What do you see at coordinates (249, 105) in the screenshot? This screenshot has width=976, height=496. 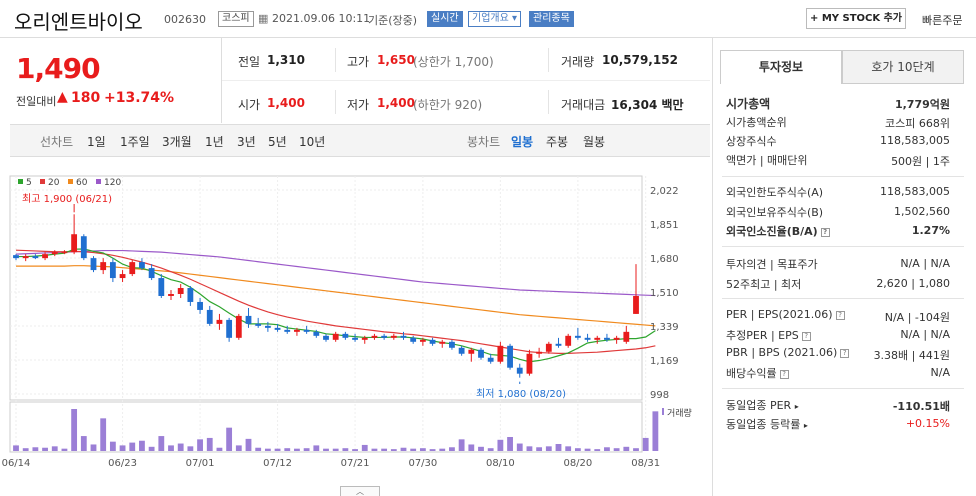 I see `open-label: 시가` at bounding box center [249, 105].